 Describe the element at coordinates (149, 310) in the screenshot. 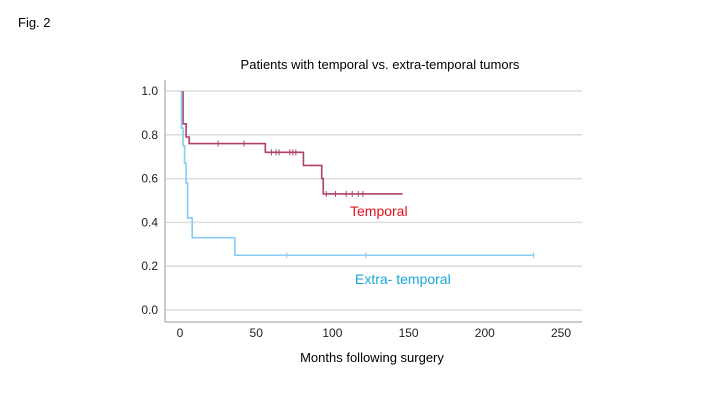

I see `y-tick-label: 0.0` at that location.